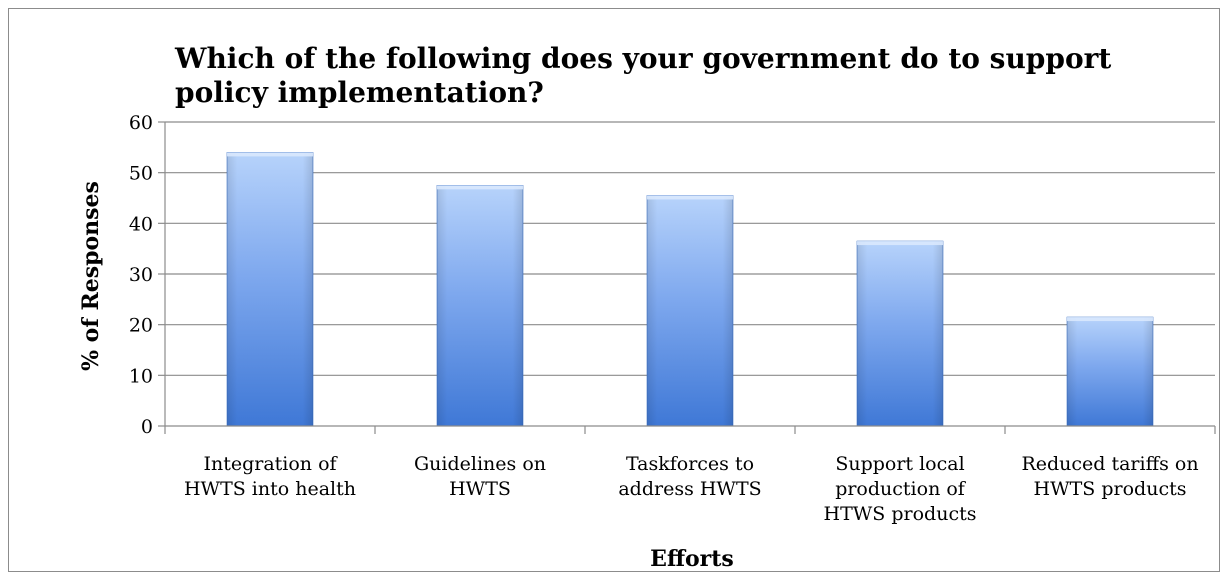 The height and width of the screenshot is (580, 1230). What do you see at coordinates (141, 123) in the screenshot?
I see `y-tick-label: 60` at bounding box center [141, 123].